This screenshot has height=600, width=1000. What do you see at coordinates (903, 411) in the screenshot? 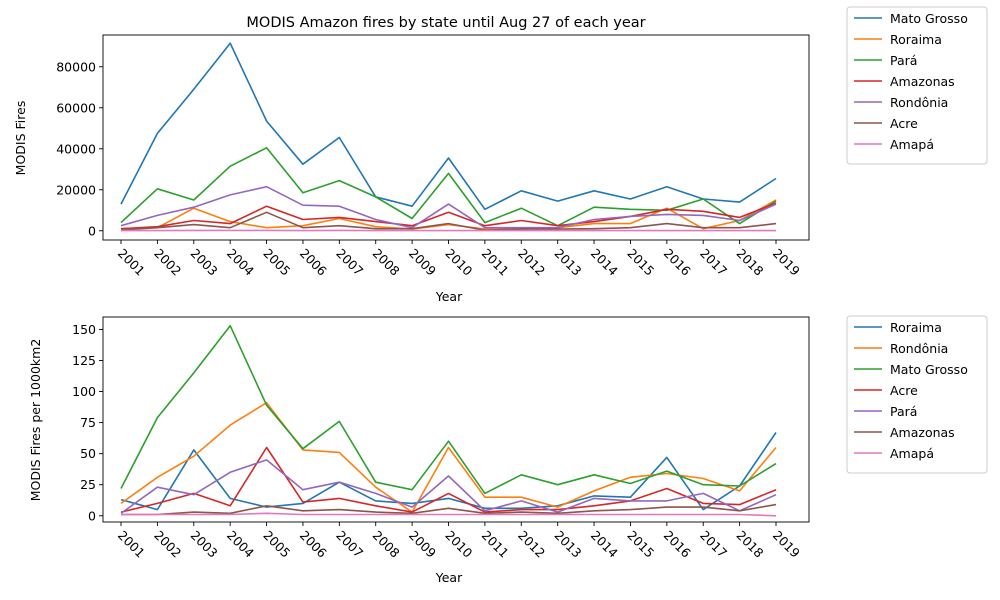
I see `bottom-legend-label: Pará` at bounding box center [903, 411].